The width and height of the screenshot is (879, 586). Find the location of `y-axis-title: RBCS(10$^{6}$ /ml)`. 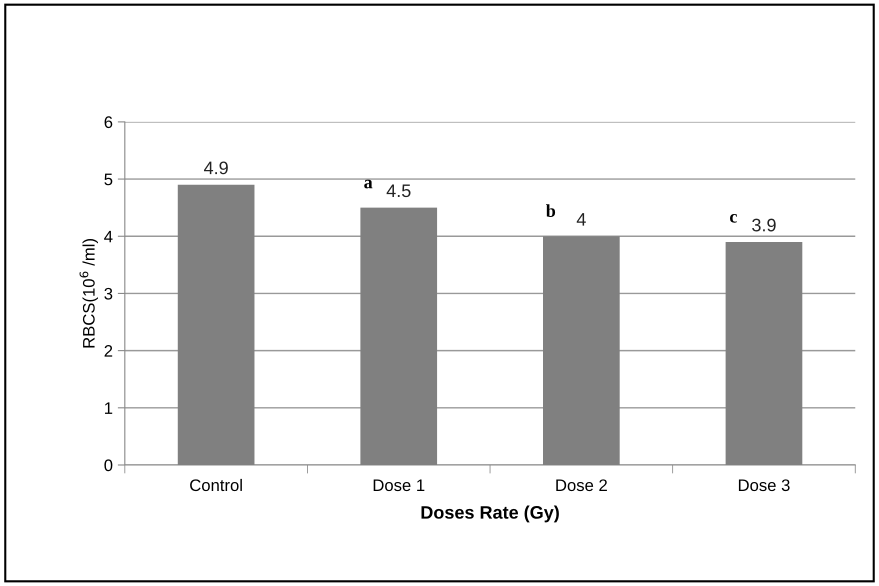

y-axis-title: RBCS(10$^{6}$ /ml) is located at coordinates (89, 293).